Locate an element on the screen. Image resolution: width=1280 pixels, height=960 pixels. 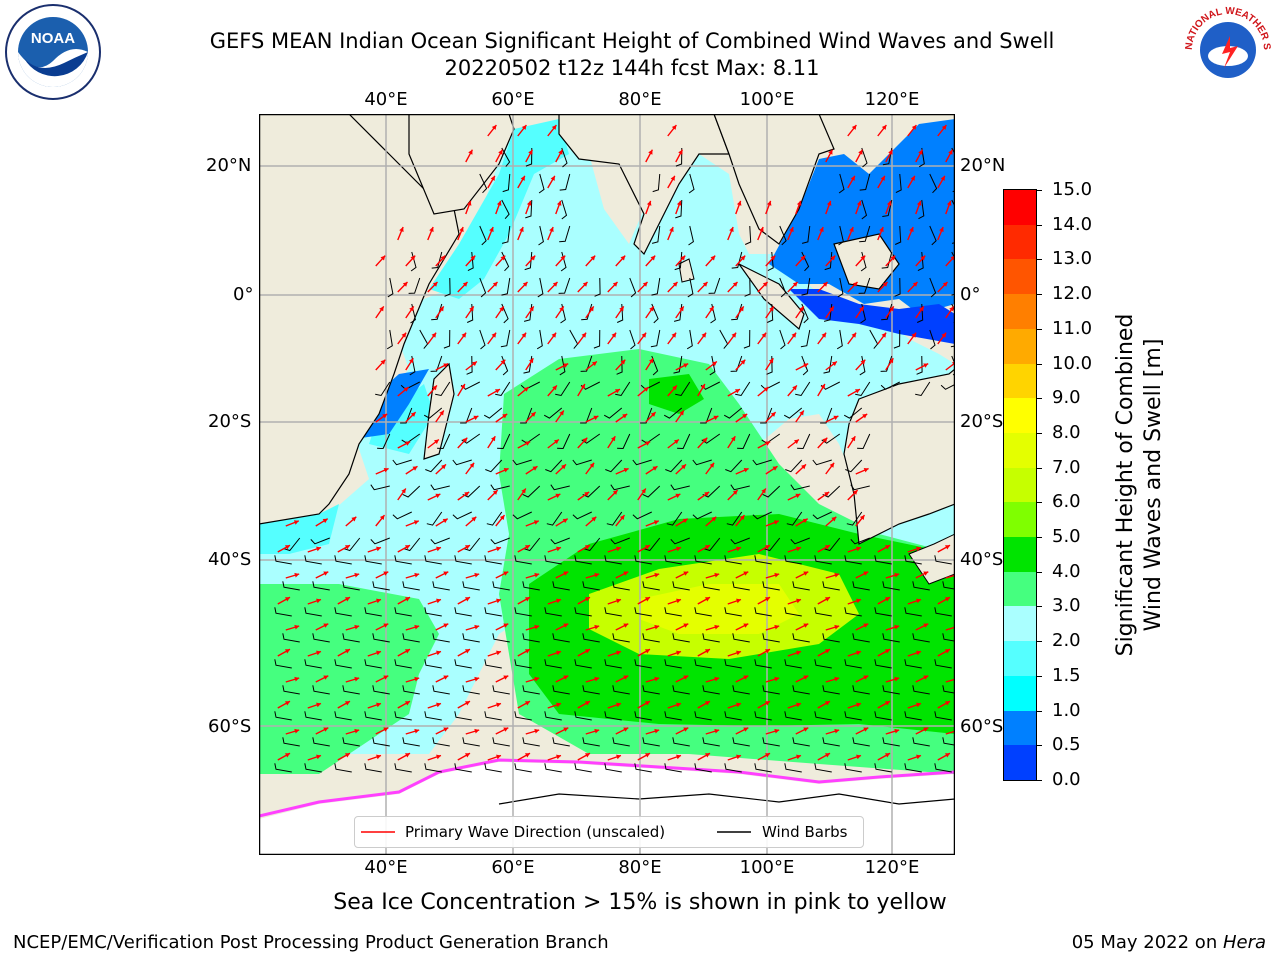
land-sumatra is located at coordinates (771, 297).